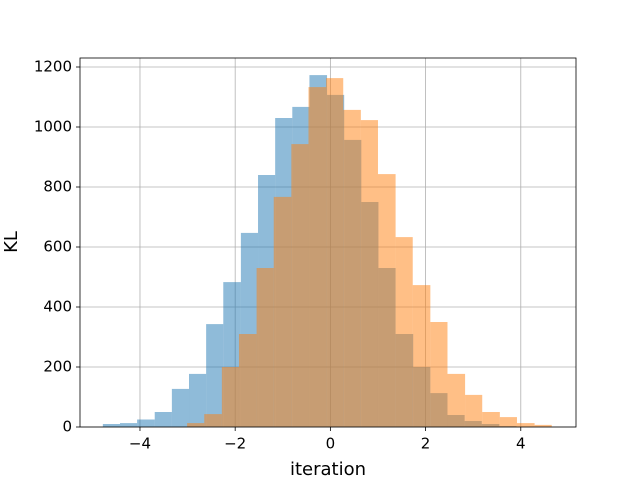  What do you see at coordinates (331, 444) in the screenshot?
I see `x-tick-label: 0` at bounding box center [331, 444].